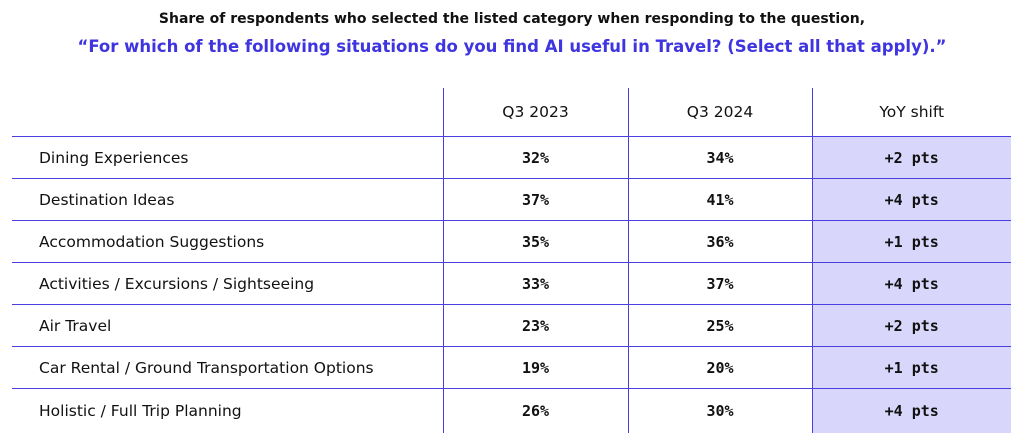 This screenshot has height=444, width=1024. Describe the element at coordinates (719, 410) in the screenshot. I see `value-q3-2024: 30%` at that location.